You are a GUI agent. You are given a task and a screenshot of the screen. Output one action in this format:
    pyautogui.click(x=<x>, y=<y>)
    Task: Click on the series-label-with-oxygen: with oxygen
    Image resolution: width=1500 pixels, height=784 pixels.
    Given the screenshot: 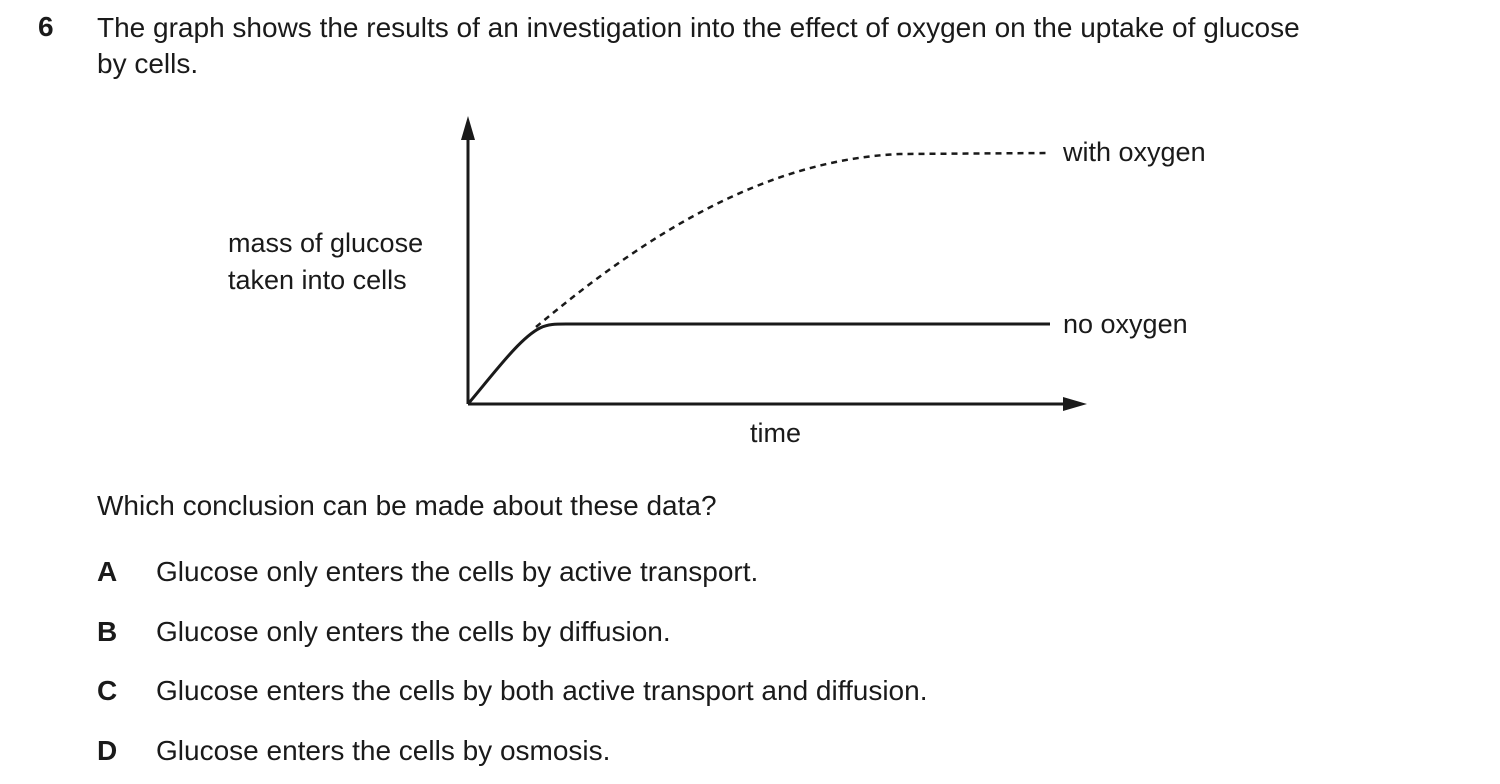 What is the action you would take?
    pyautogui.click(x=1134, y=152)
    